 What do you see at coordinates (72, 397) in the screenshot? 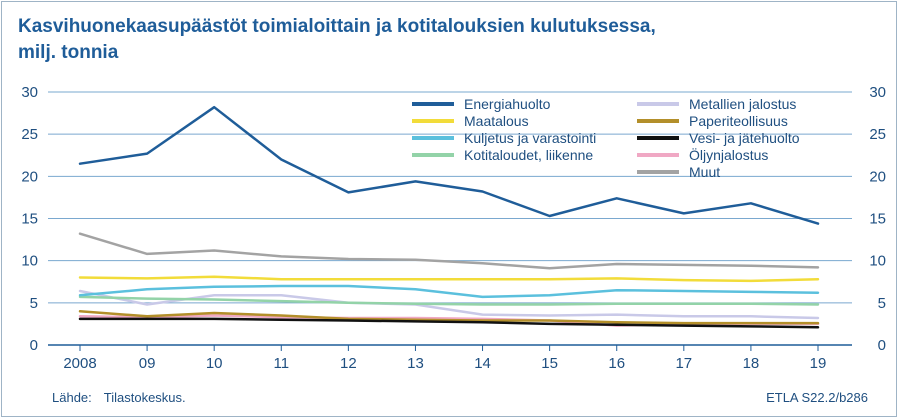
I see `source-label: Lähde:` at bounding box center [72, 397].